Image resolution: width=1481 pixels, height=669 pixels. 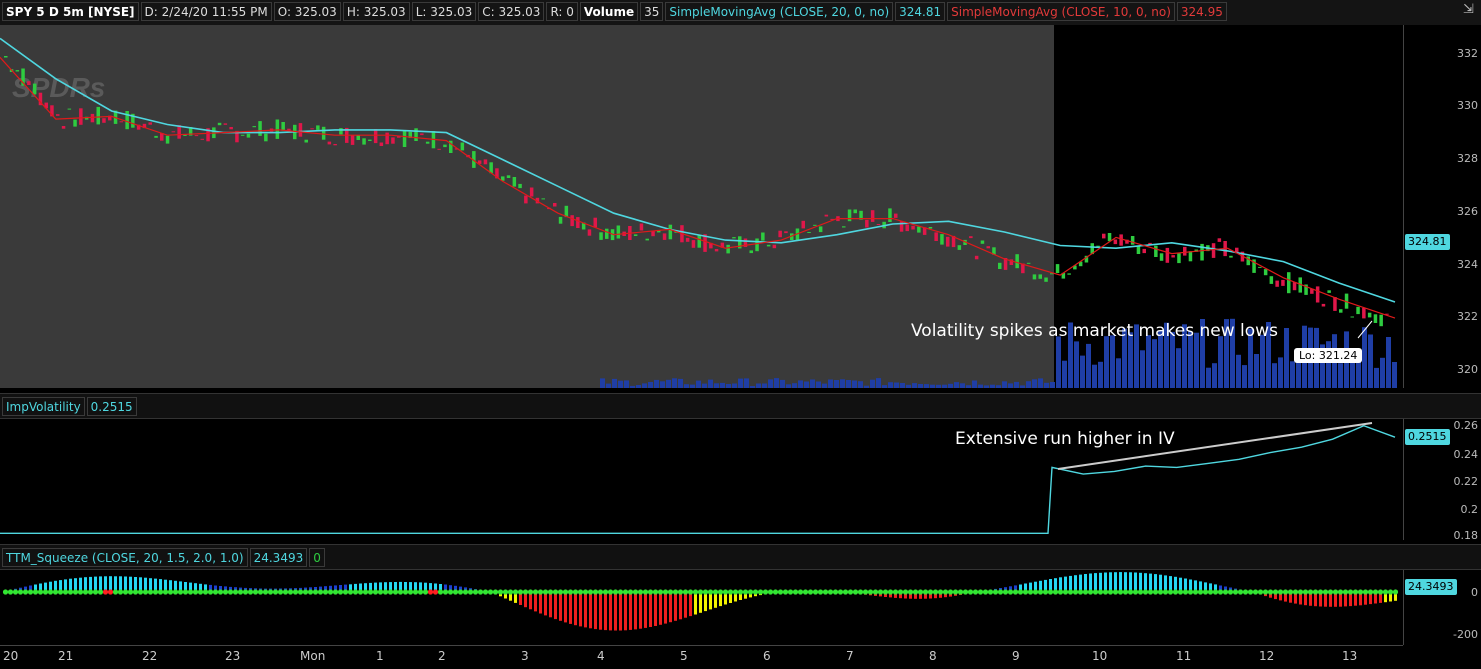 What do you see at coordinates (1442, 206) in the screenshot?
I see `price-axis: 332 330 328 326 324 322 320` at bounding box center [1442, 206].